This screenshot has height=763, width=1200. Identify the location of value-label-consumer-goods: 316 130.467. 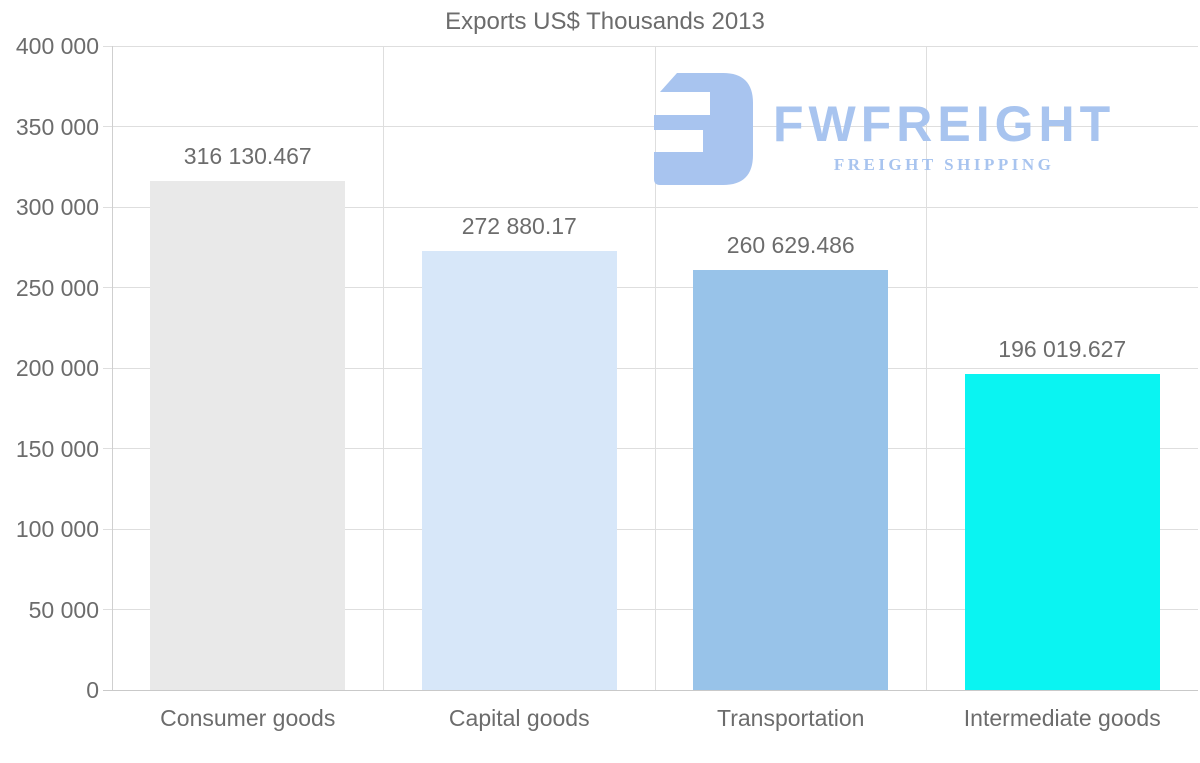
(247, 156).